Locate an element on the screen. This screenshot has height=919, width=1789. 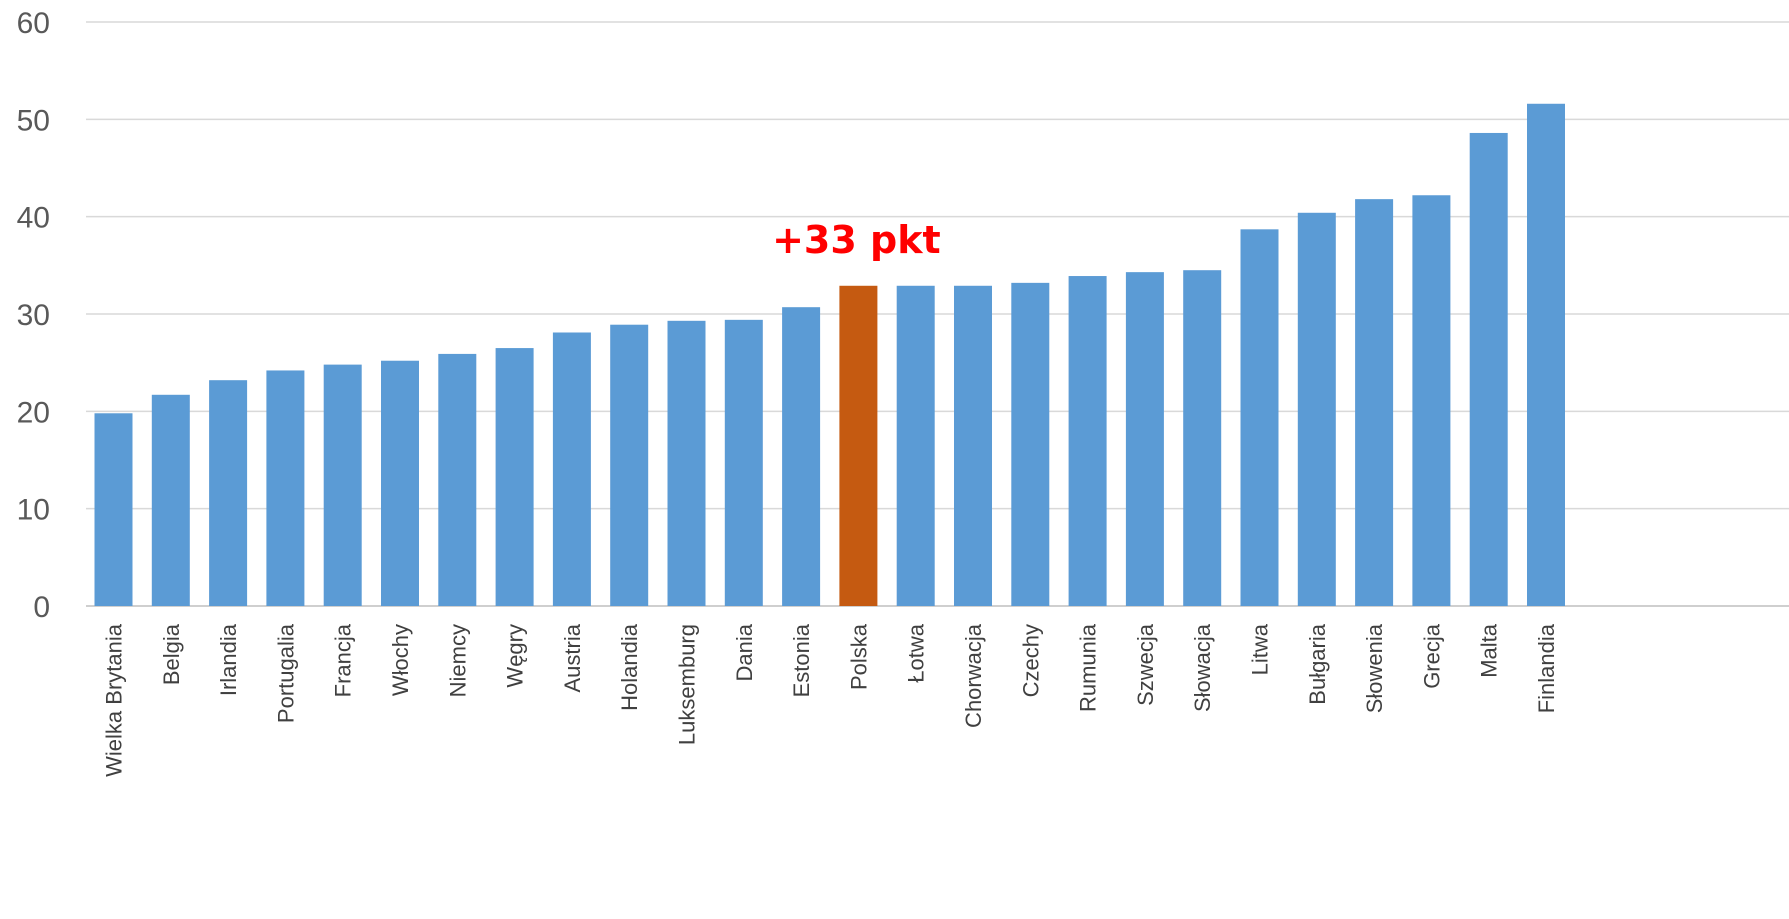
category-label: Estonia is located at coordinates (801, 660).